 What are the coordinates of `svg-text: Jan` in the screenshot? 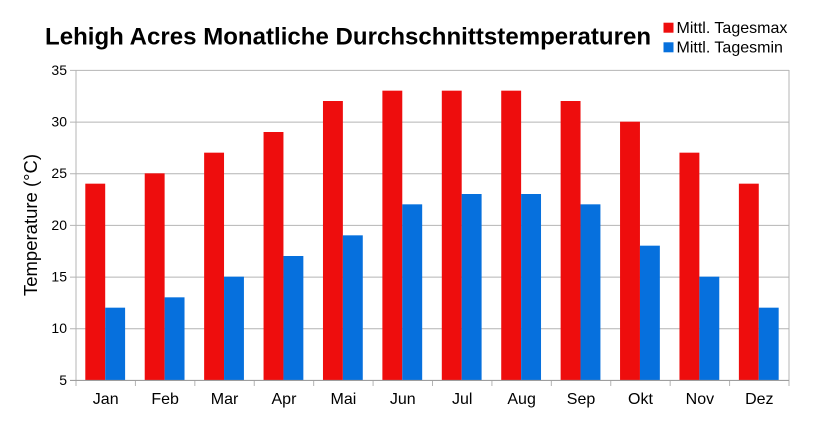 It's located at (106, 399).